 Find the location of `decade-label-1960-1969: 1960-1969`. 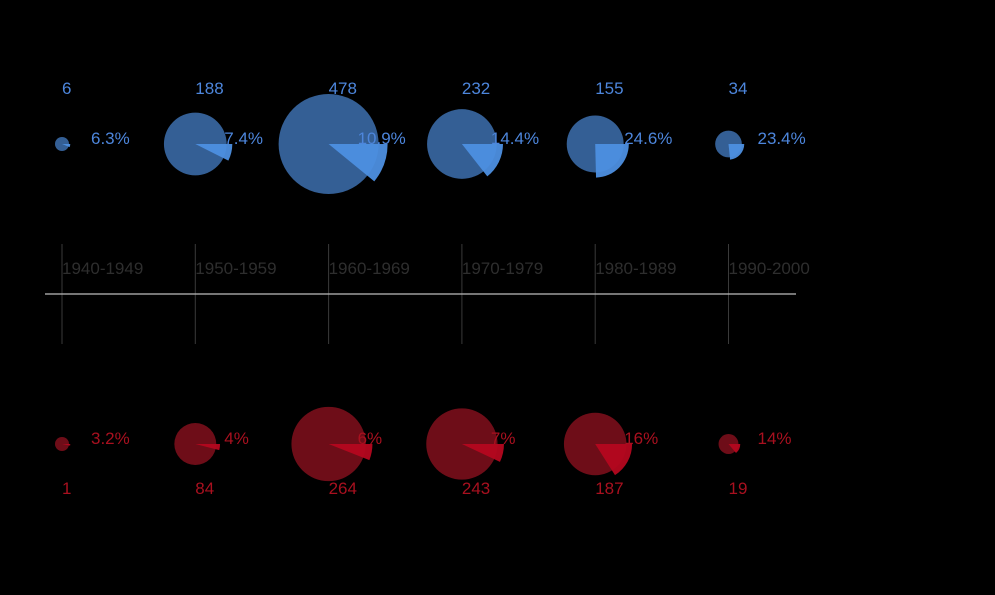

decade-label-1960-1969: 1960-1969 is located at coordinates (369, 268).